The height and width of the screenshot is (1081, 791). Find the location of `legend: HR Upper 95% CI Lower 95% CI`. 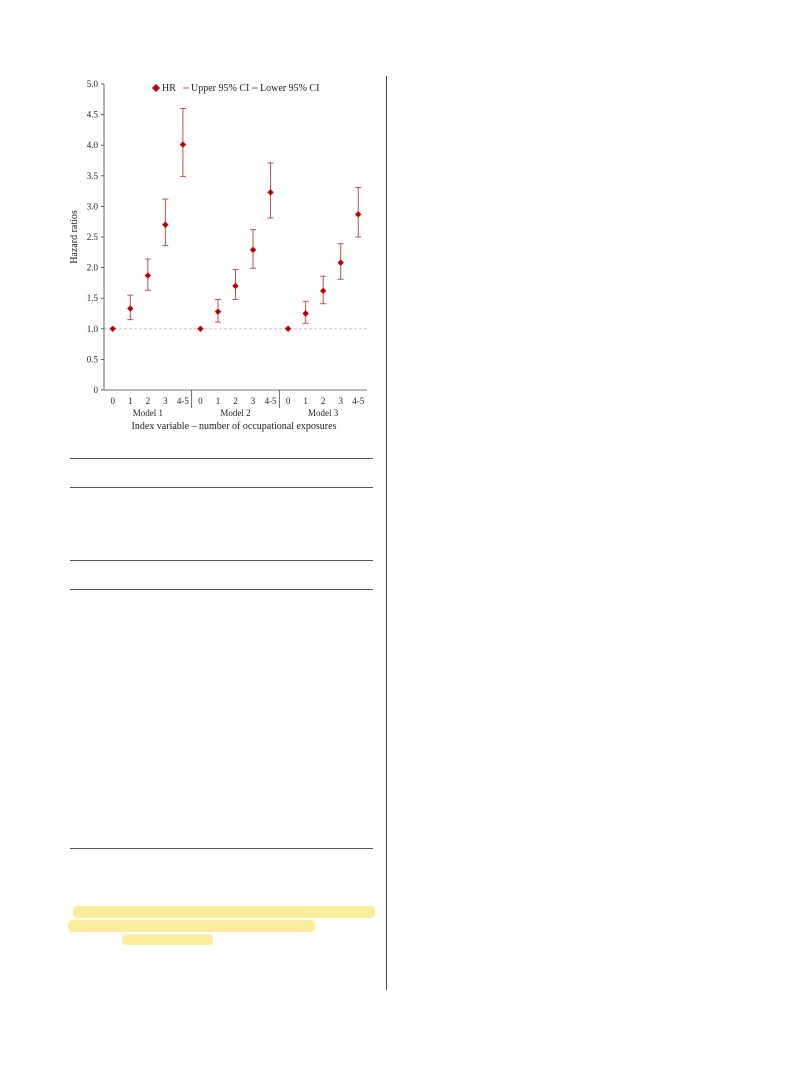

legend: HR Upper 95% CI Lower 95% CI is located at coordinates (235, 88).